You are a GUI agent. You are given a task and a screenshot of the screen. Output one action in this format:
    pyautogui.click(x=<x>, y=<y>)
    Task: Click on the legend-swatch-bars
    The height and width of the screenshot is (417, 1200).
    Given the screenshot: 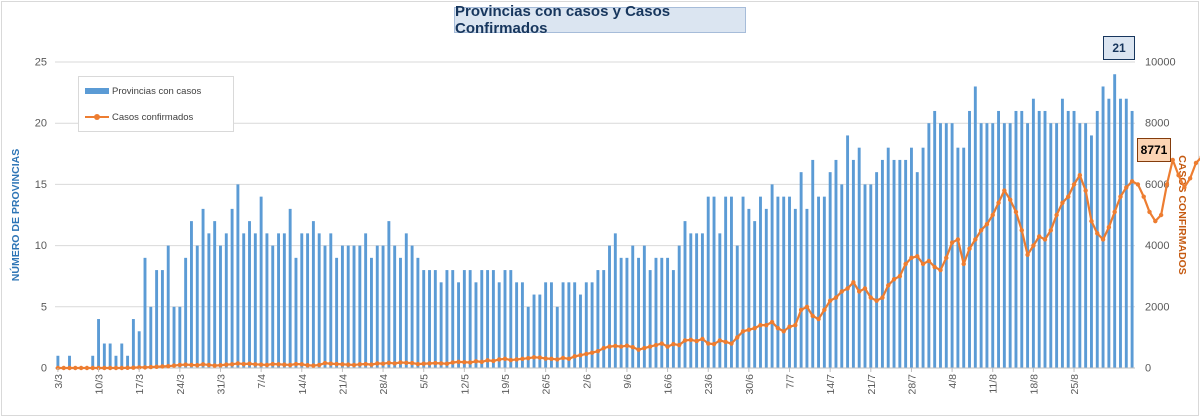 What is the action you would take?
    pyautogui.click(x=97, y=91)
    